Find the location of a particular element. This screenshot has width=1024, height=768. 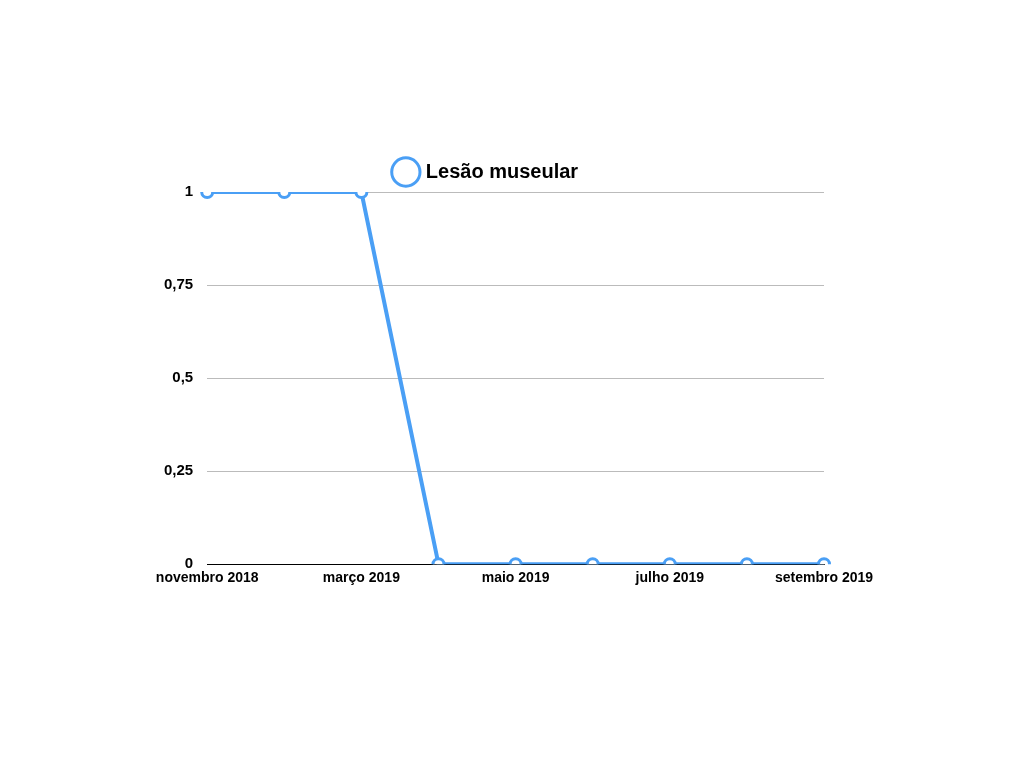

legend-label: Lesão museular is located at coordinates (502, 170).